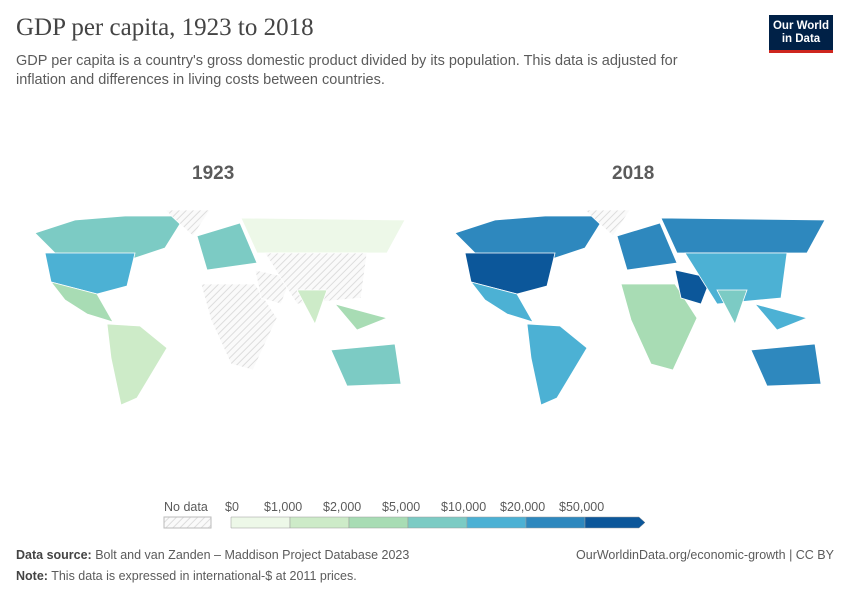  I want to click on legend, so click(404, 522).